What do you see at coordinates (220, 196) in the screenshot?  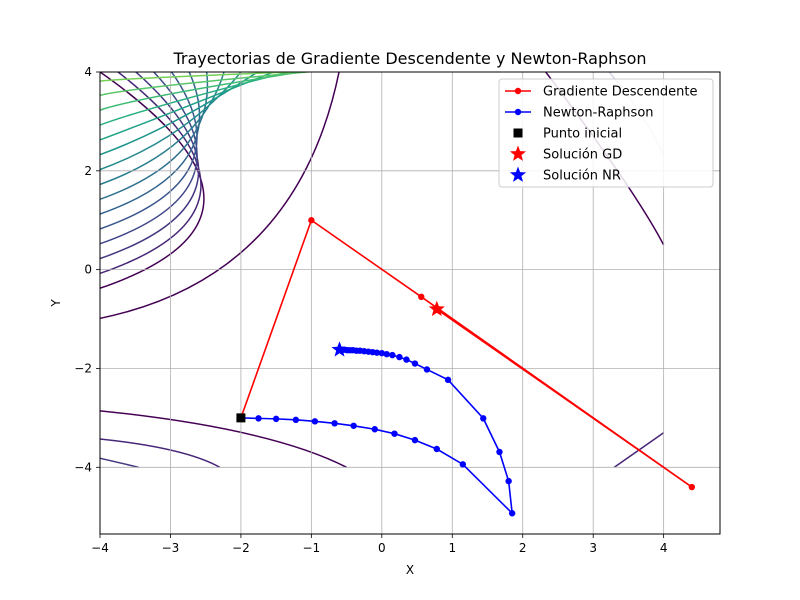 I see `contour-level-outer` at bounding box center [220, 196].